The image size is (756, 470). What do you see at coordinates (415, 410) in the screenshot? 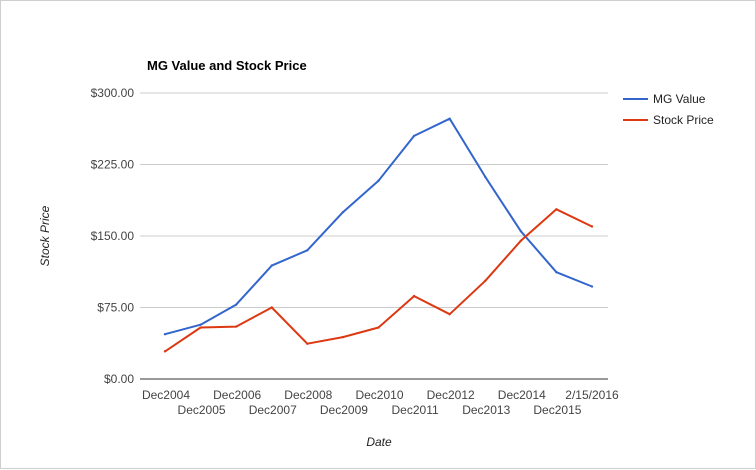
I see `x-tick-label: Dec2011` at bounding box center [415, 410].